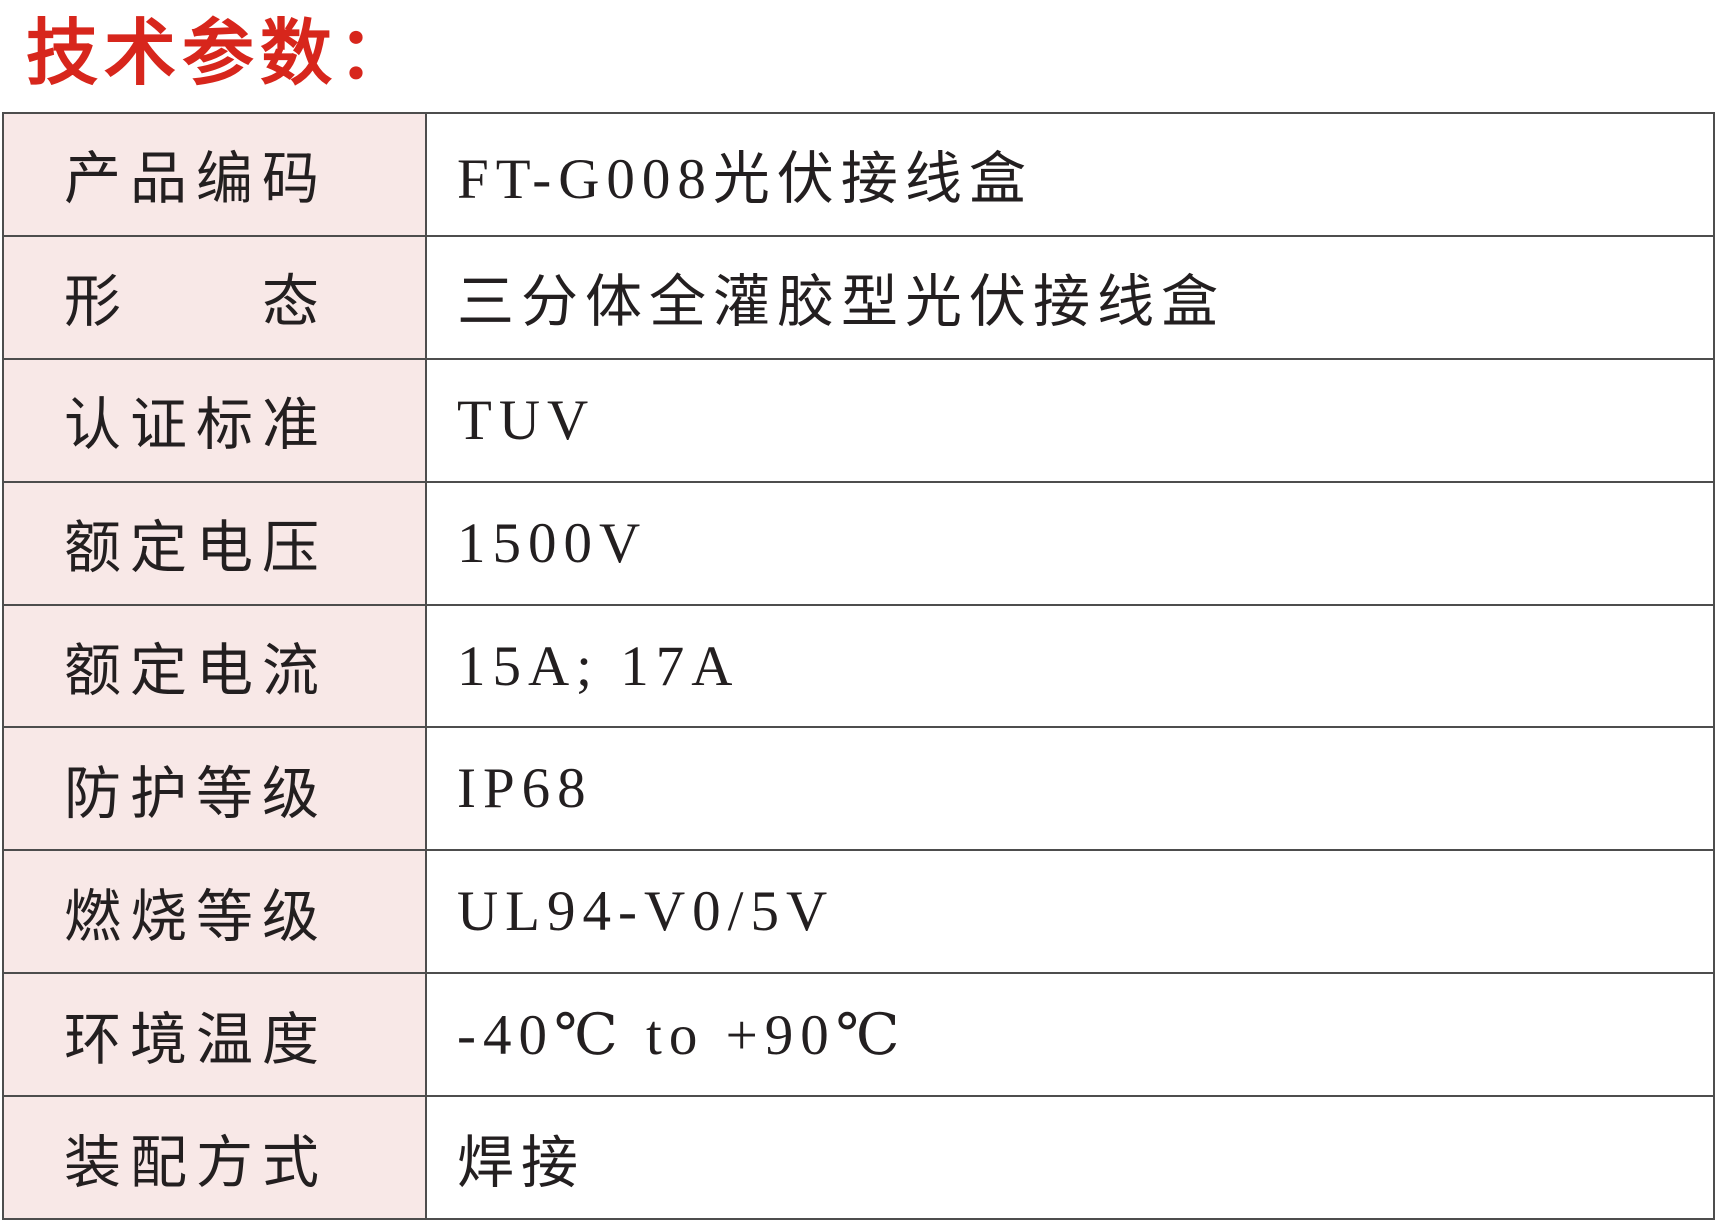 This screenshot has width=1719, height=1224. What do you see at coordinates (682, 1035) in the screenshot?
I see `row-value-ambient-temperature: -40℃ to +90℃` at bounding box center [682, 1035].